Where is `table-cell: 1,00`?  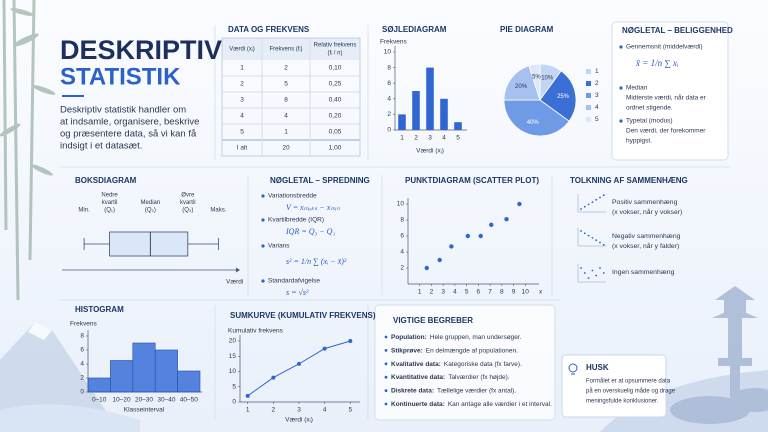 table-cell: 1,00 is located at coordinates (335, 148).